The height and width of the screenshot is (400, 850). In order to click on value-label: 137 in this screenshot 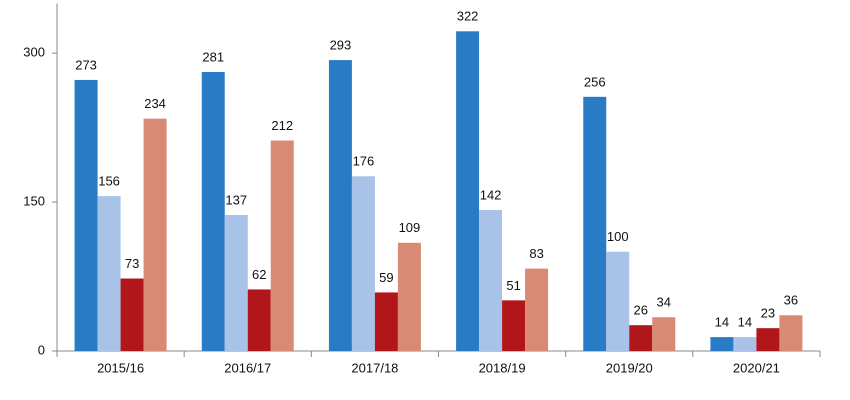, I will do `click(236, 199)`.